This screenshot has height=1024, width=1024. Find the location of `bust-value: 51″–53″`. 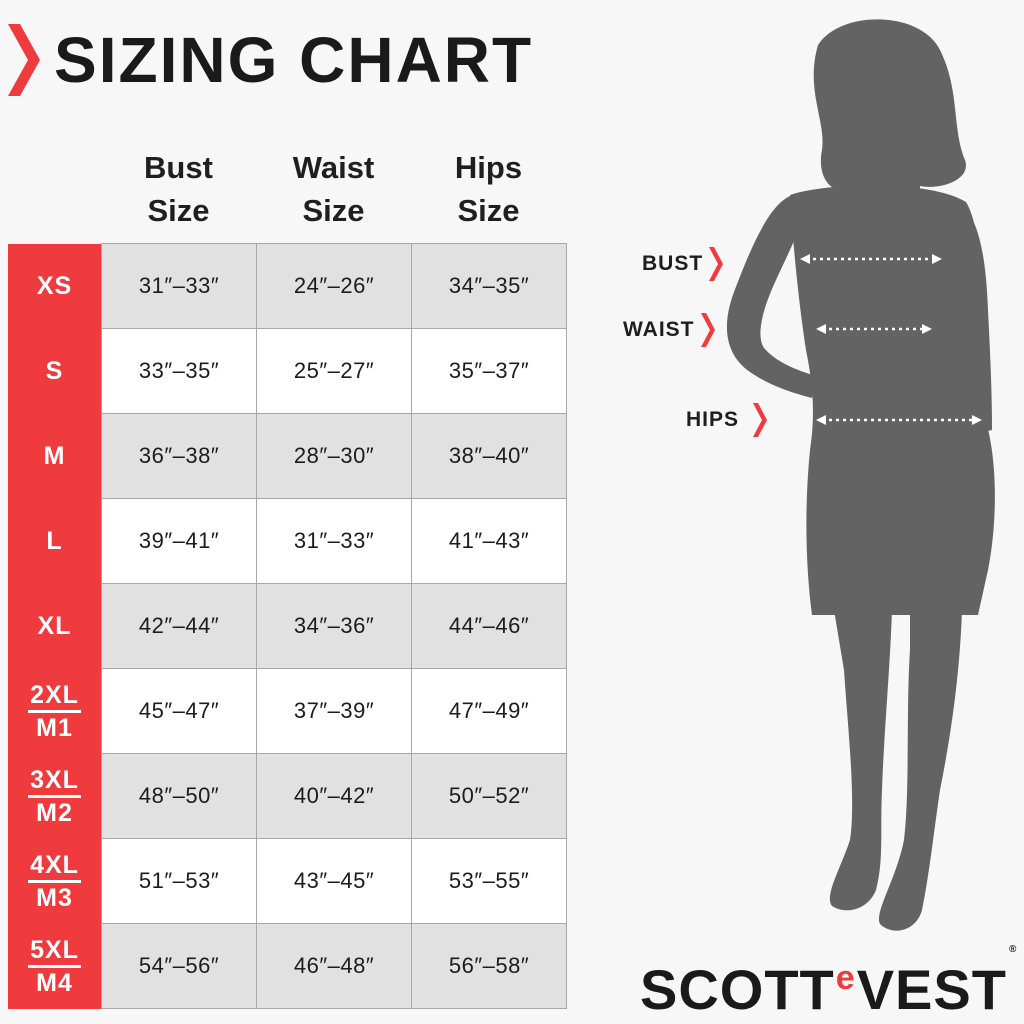

bust-value: 51″–53″ is located at coordinates (179, 881).